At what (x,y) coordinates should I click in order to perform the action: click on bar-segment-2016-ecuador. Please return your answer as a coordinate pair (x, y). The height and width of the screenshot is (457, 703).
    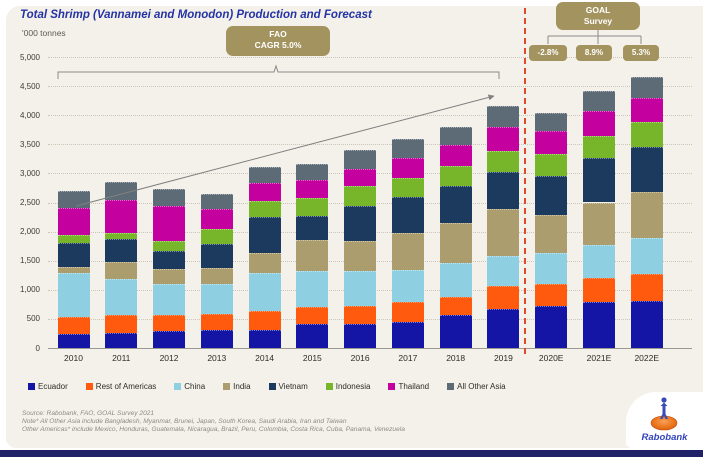
    Looking at the image, I should click on (360, 335).